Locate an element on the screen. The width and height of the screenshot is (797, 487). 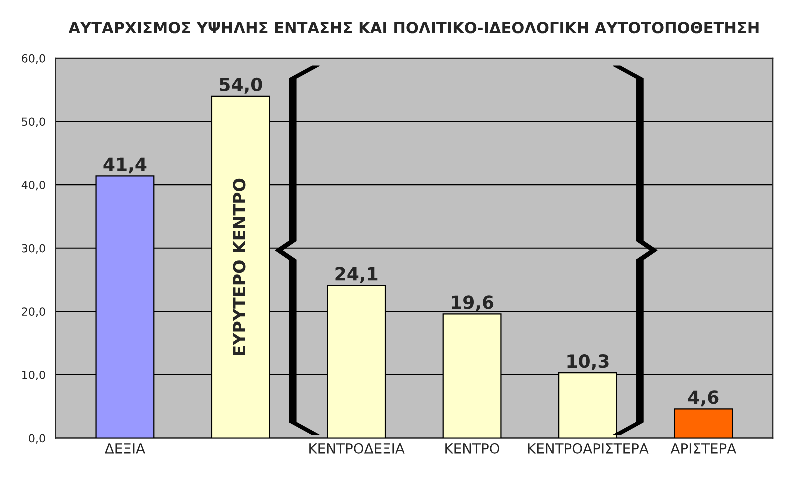
data-label: 19,6 is located at coordinates (473, 304).